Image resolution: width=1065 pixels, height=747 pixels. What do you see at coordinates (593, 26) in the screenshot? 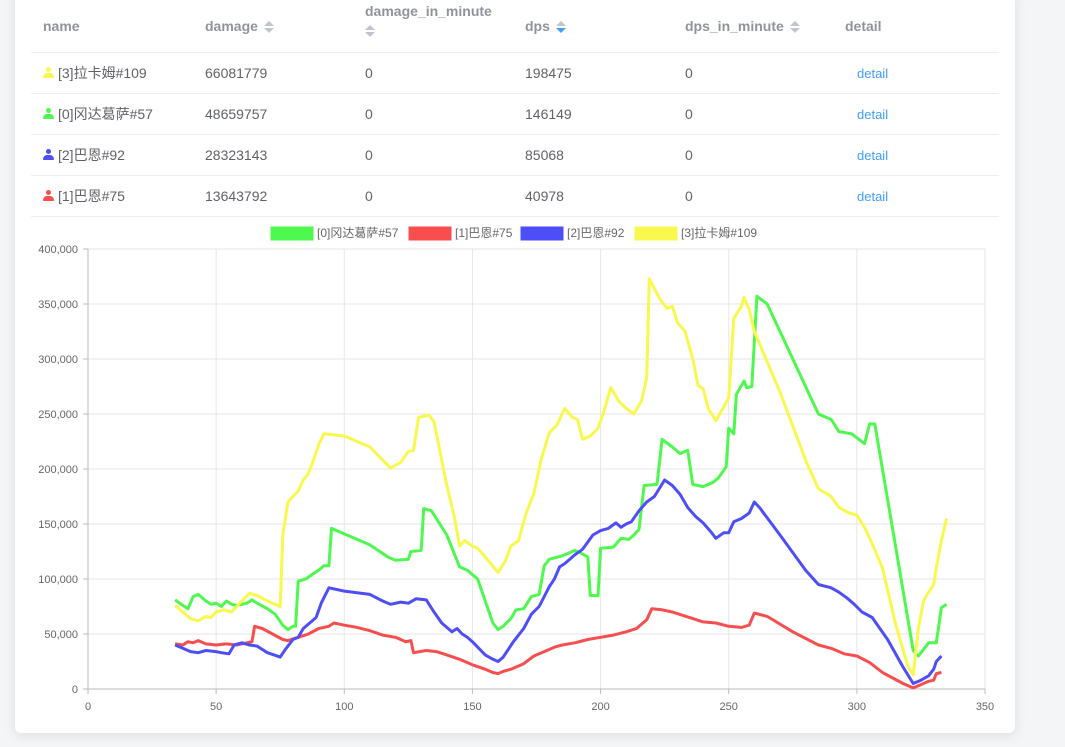
I see `column-header-dps: dps` at bounding box center [593, 26].